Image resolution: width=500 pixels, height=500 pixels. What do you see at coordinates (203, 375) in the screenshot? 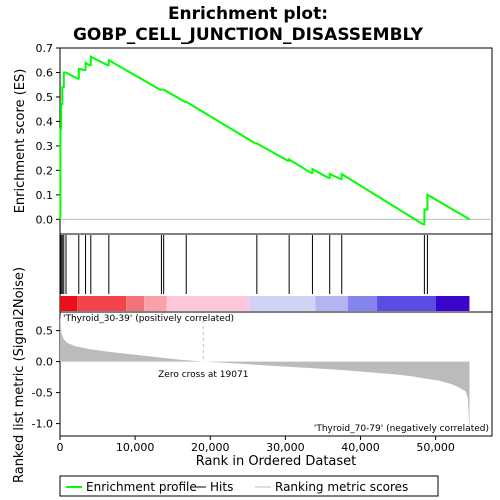
I see `zero-cross-label: Zero cross at 19071` at bounding box center [203, 375].